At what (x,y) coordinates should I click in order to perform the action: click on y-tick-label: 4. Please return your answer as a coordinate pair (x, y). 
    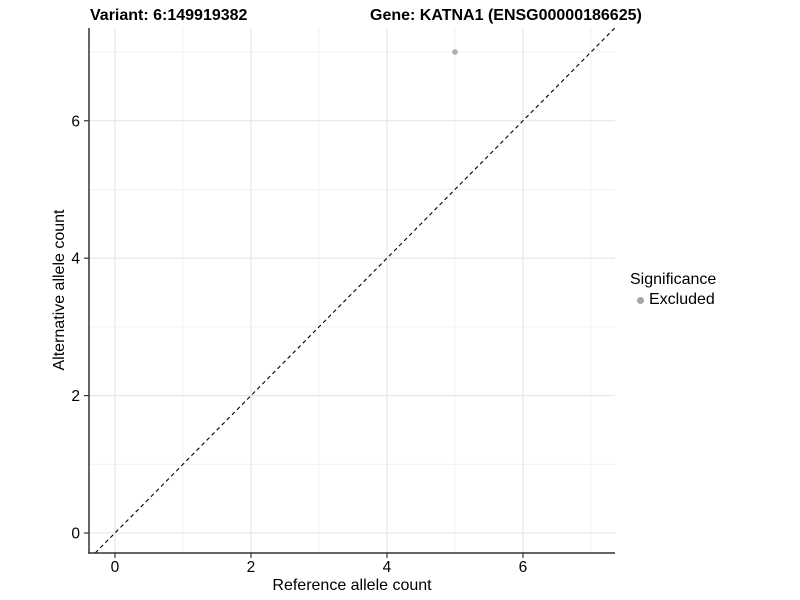
    Looking at the image, I should click on (75, 259).